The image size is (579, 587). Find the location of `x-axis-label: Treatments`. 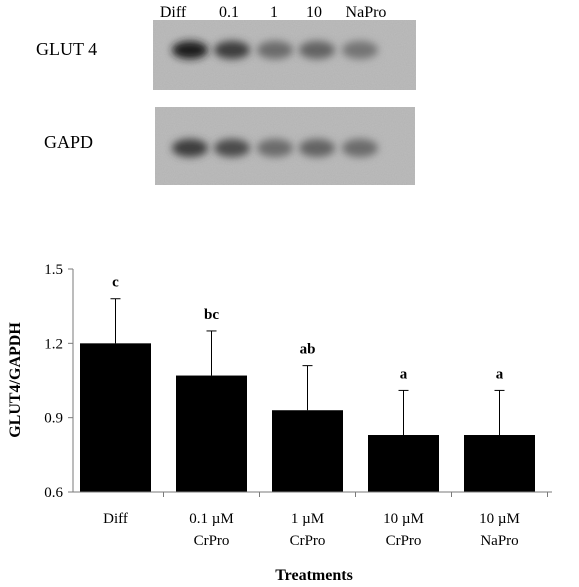

x-axis-label: Treatments is located at coordinates (314, 575).